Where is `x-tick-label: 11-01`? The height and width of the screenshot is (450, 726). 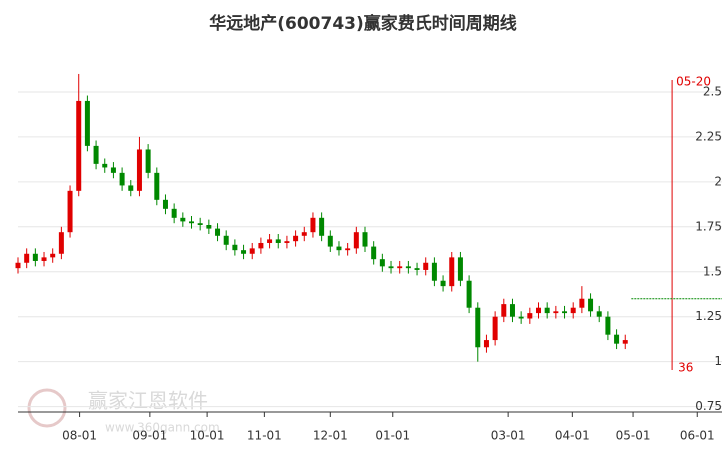 x-tick-label: 11-01 is located at coordinates (264, 436).